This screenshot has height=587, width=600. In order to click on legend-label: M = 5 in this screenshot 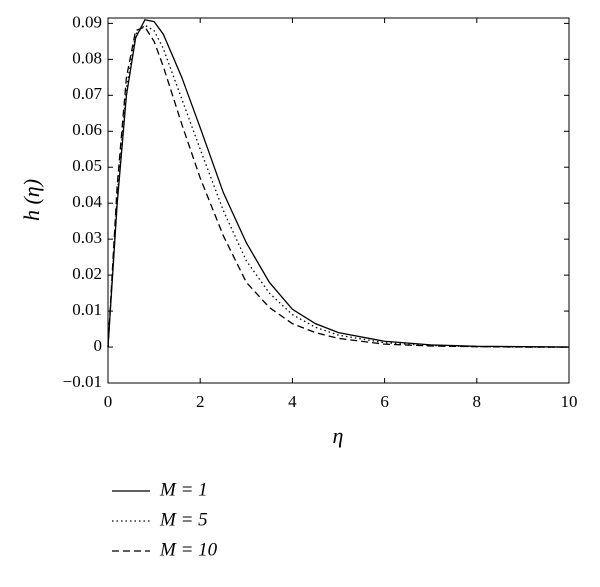, I will do `click(183, 519)`.